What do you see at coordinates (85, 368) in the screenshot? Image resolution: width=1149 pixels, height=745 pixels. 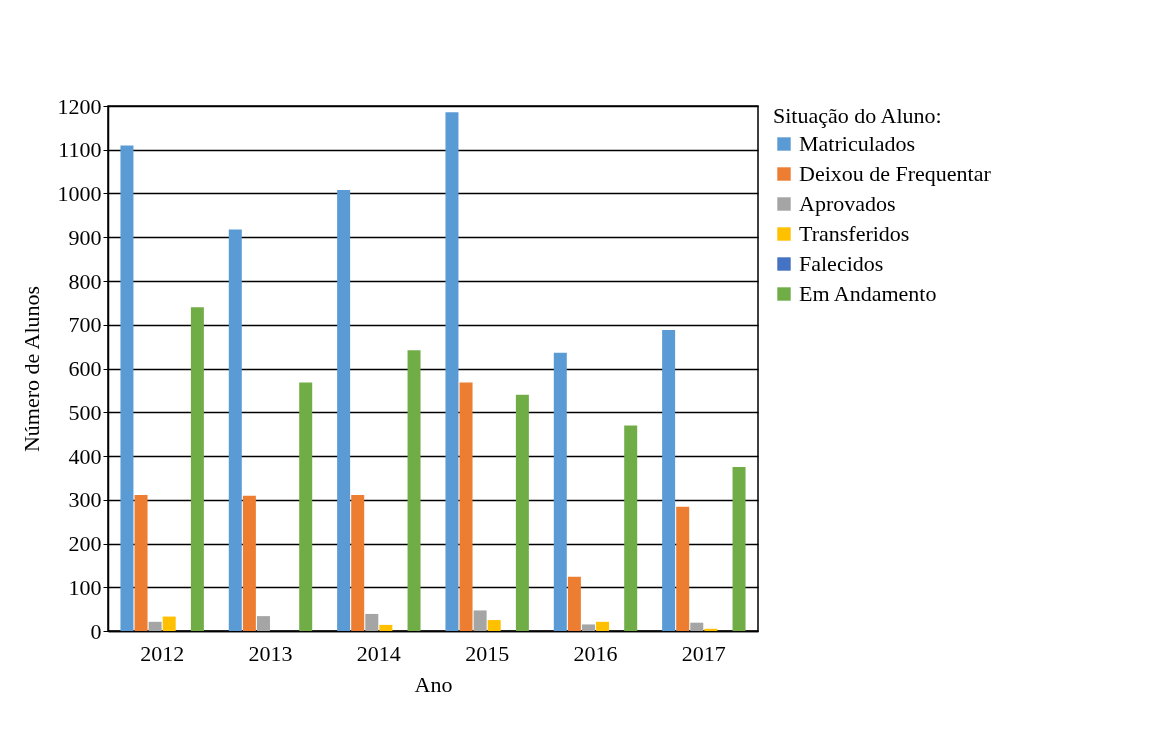 I see `y-tick-label: 600` at bounding box center [85, 368].